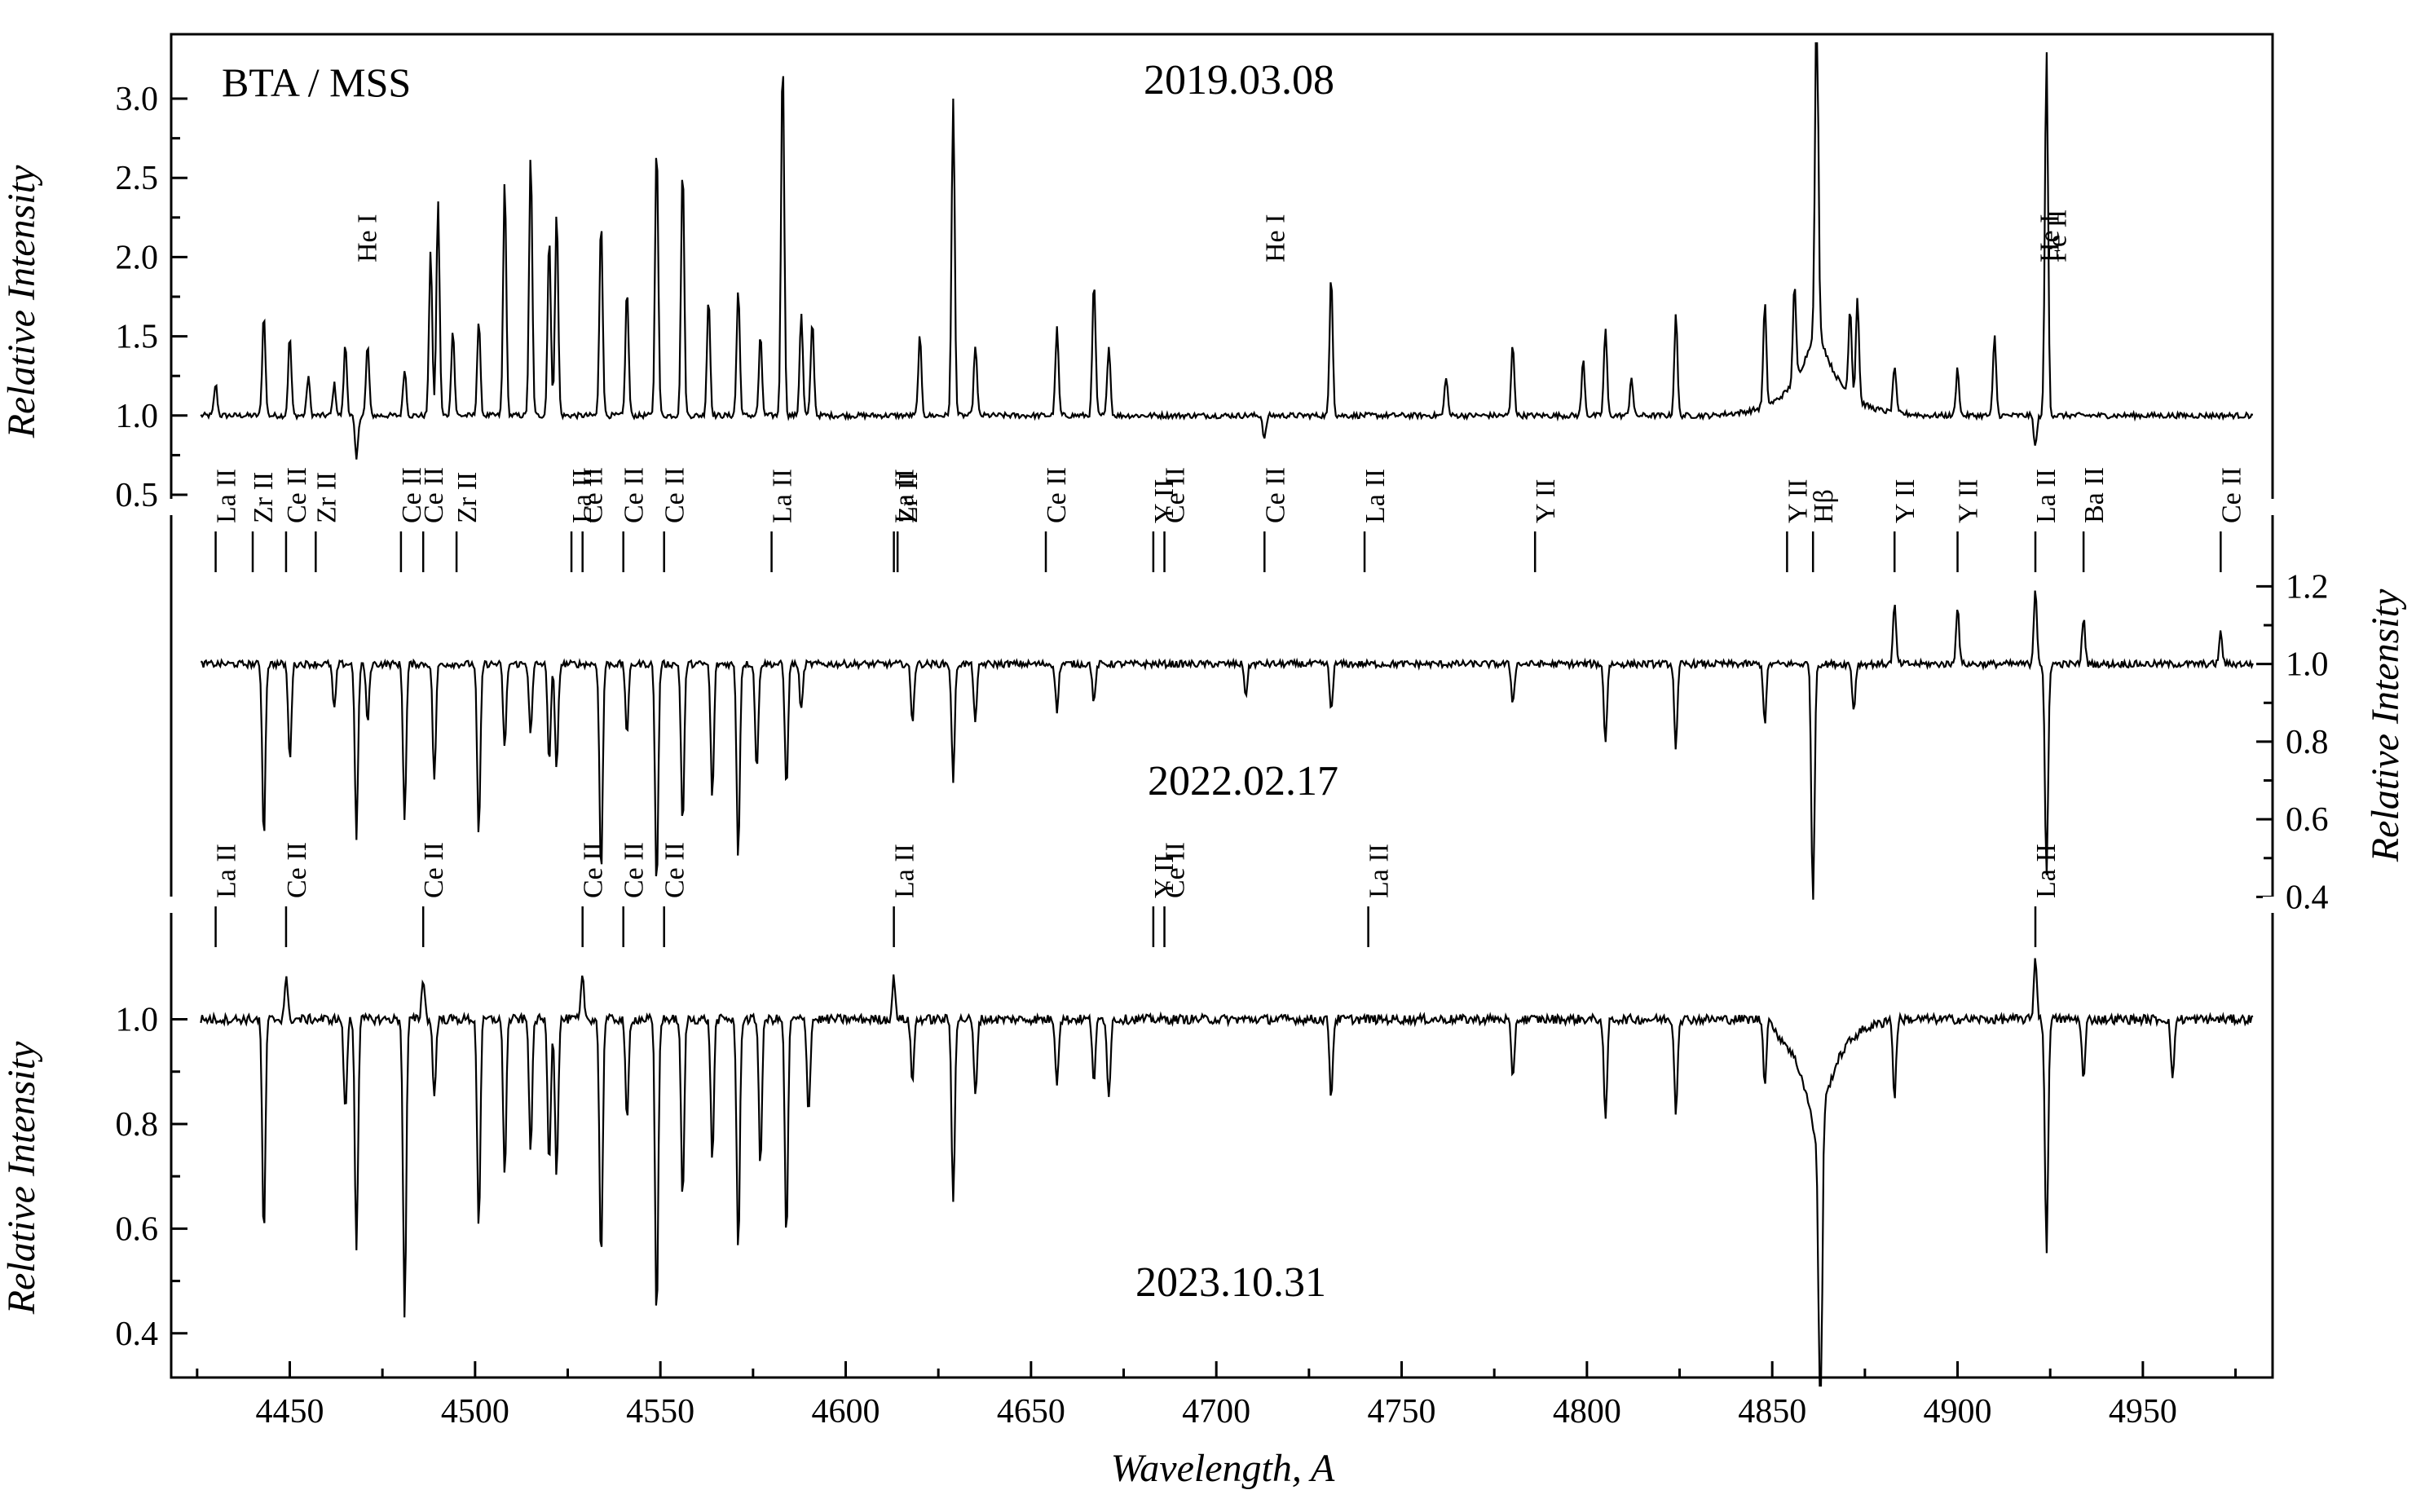 The width and height of the screenshot is (2425, 1512). What do you see at coordinates (317, 82) in the screenshot?
I see `corner-label: BTA / MSS` at bounding box center [317, 82].